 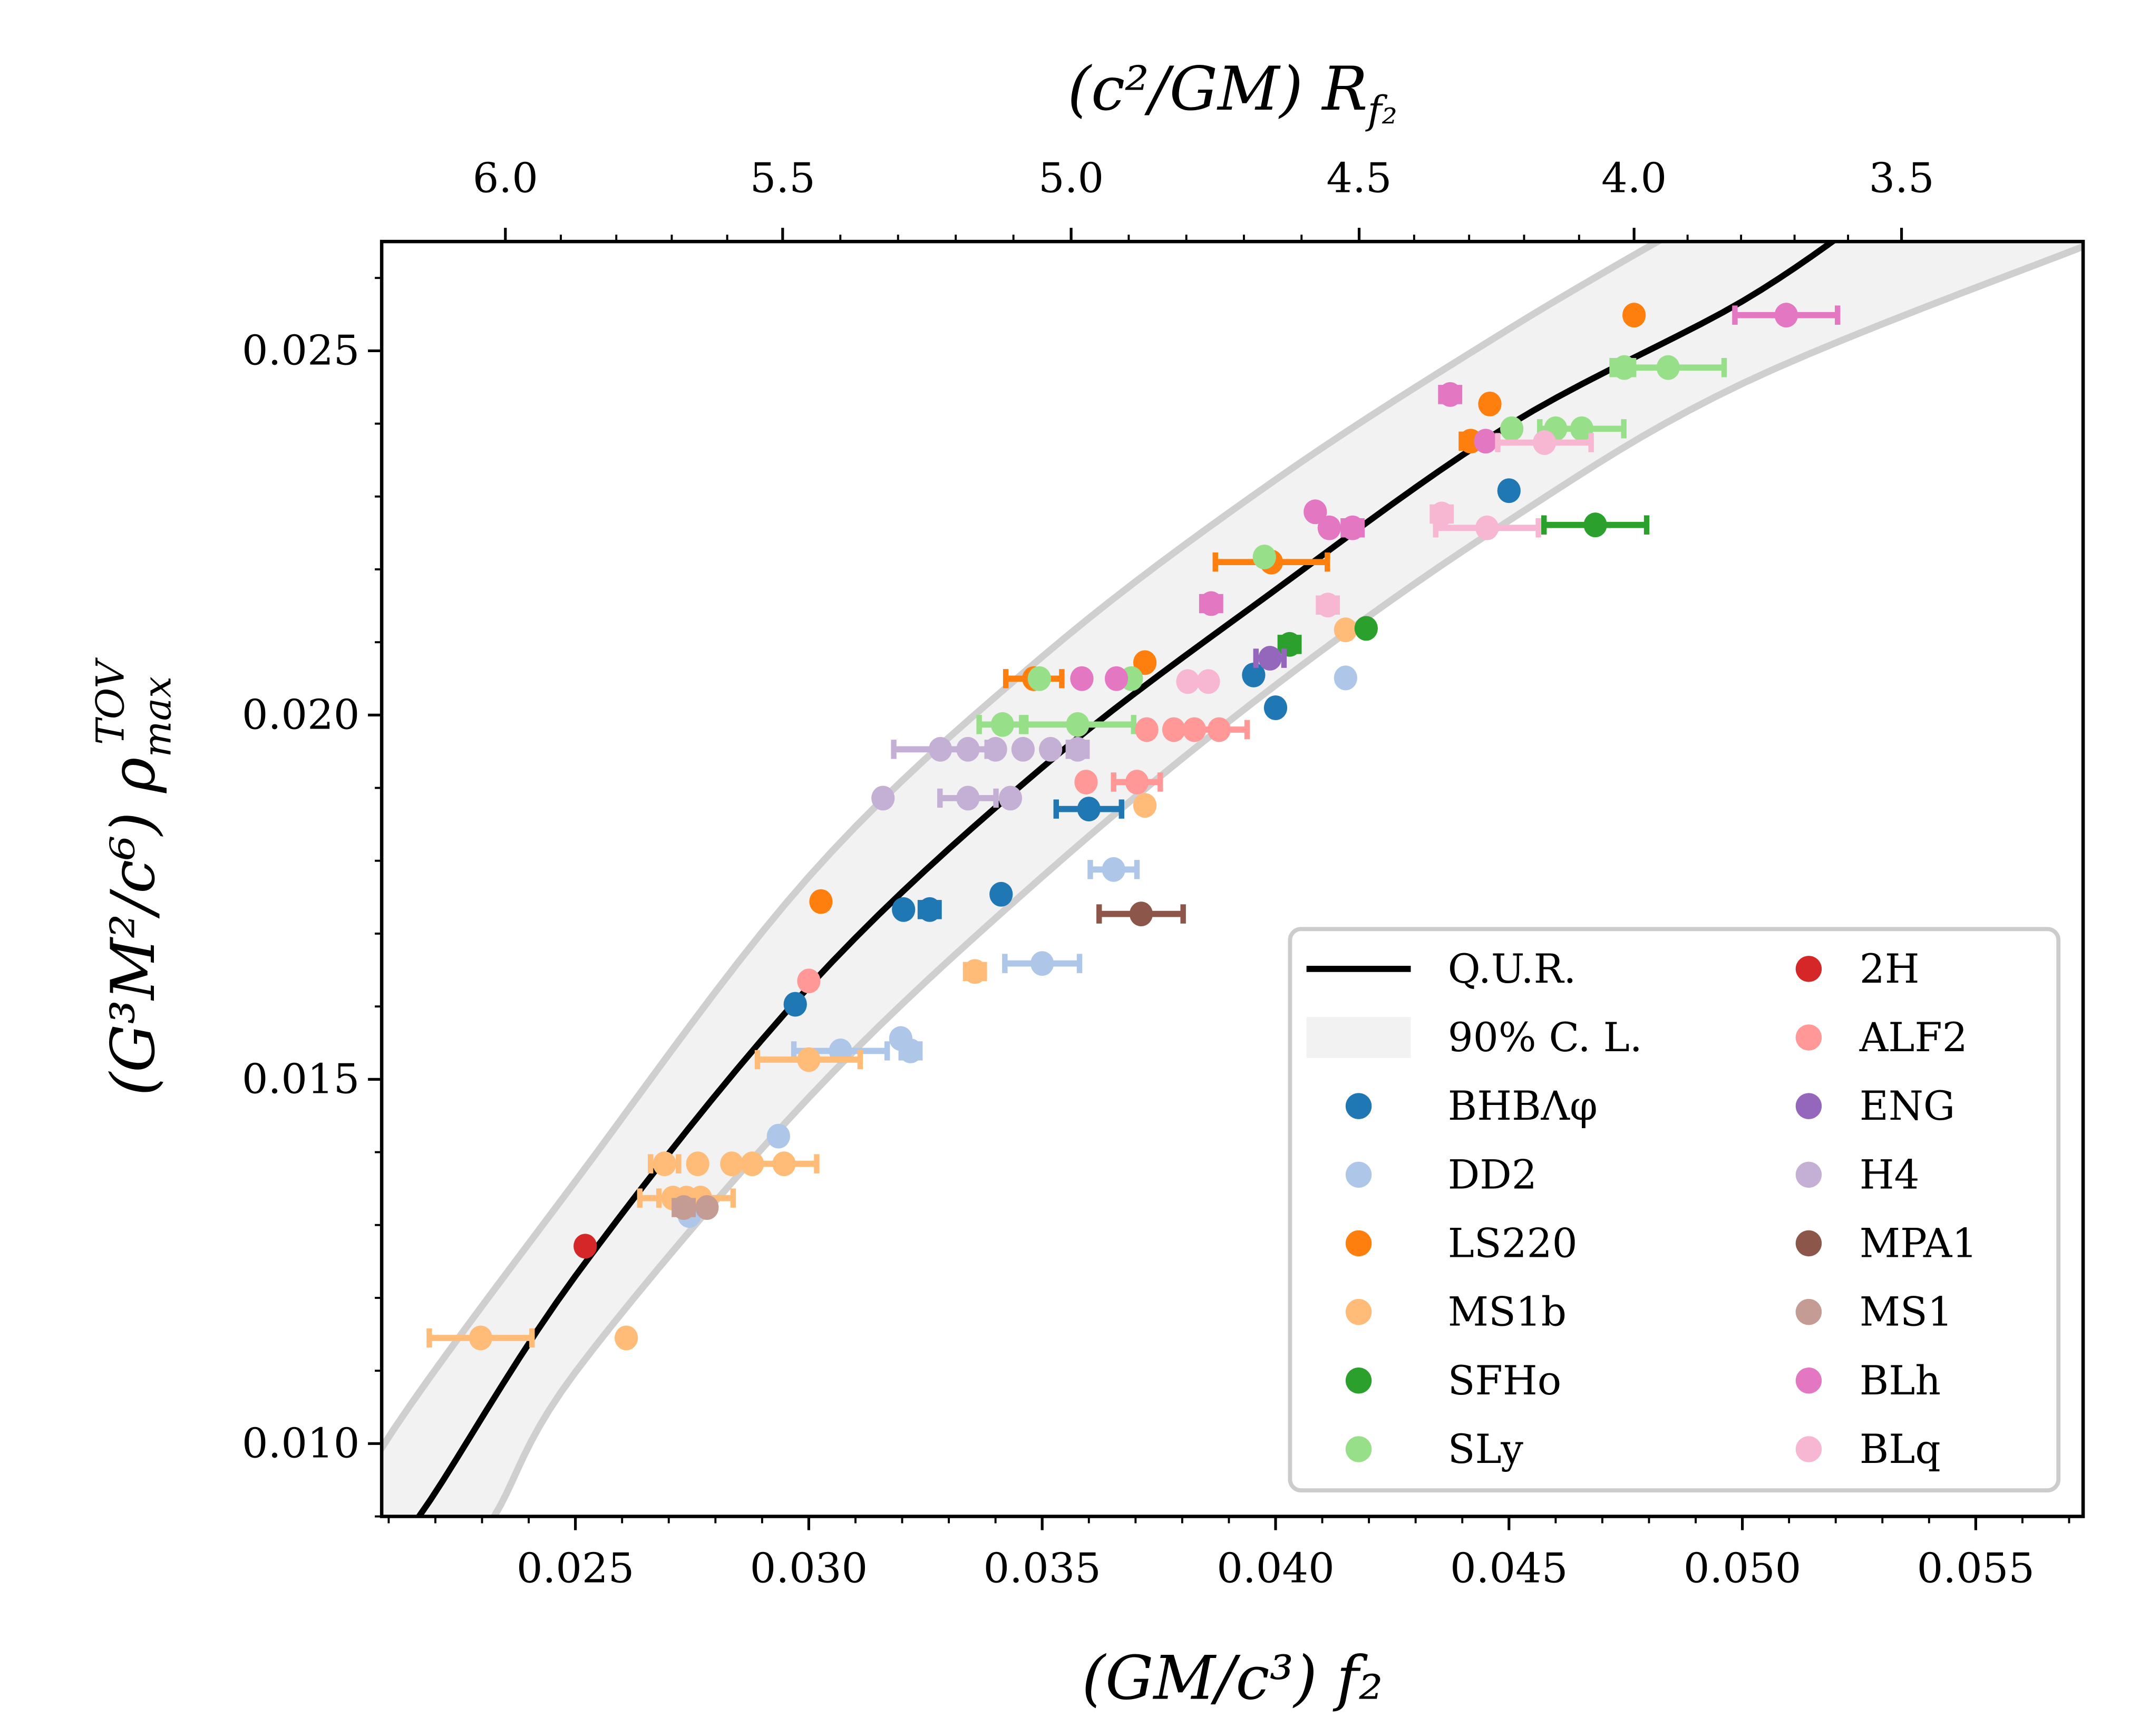 I want to click on legend-item-MS1: MS1, so click(x=1874, y=1312).